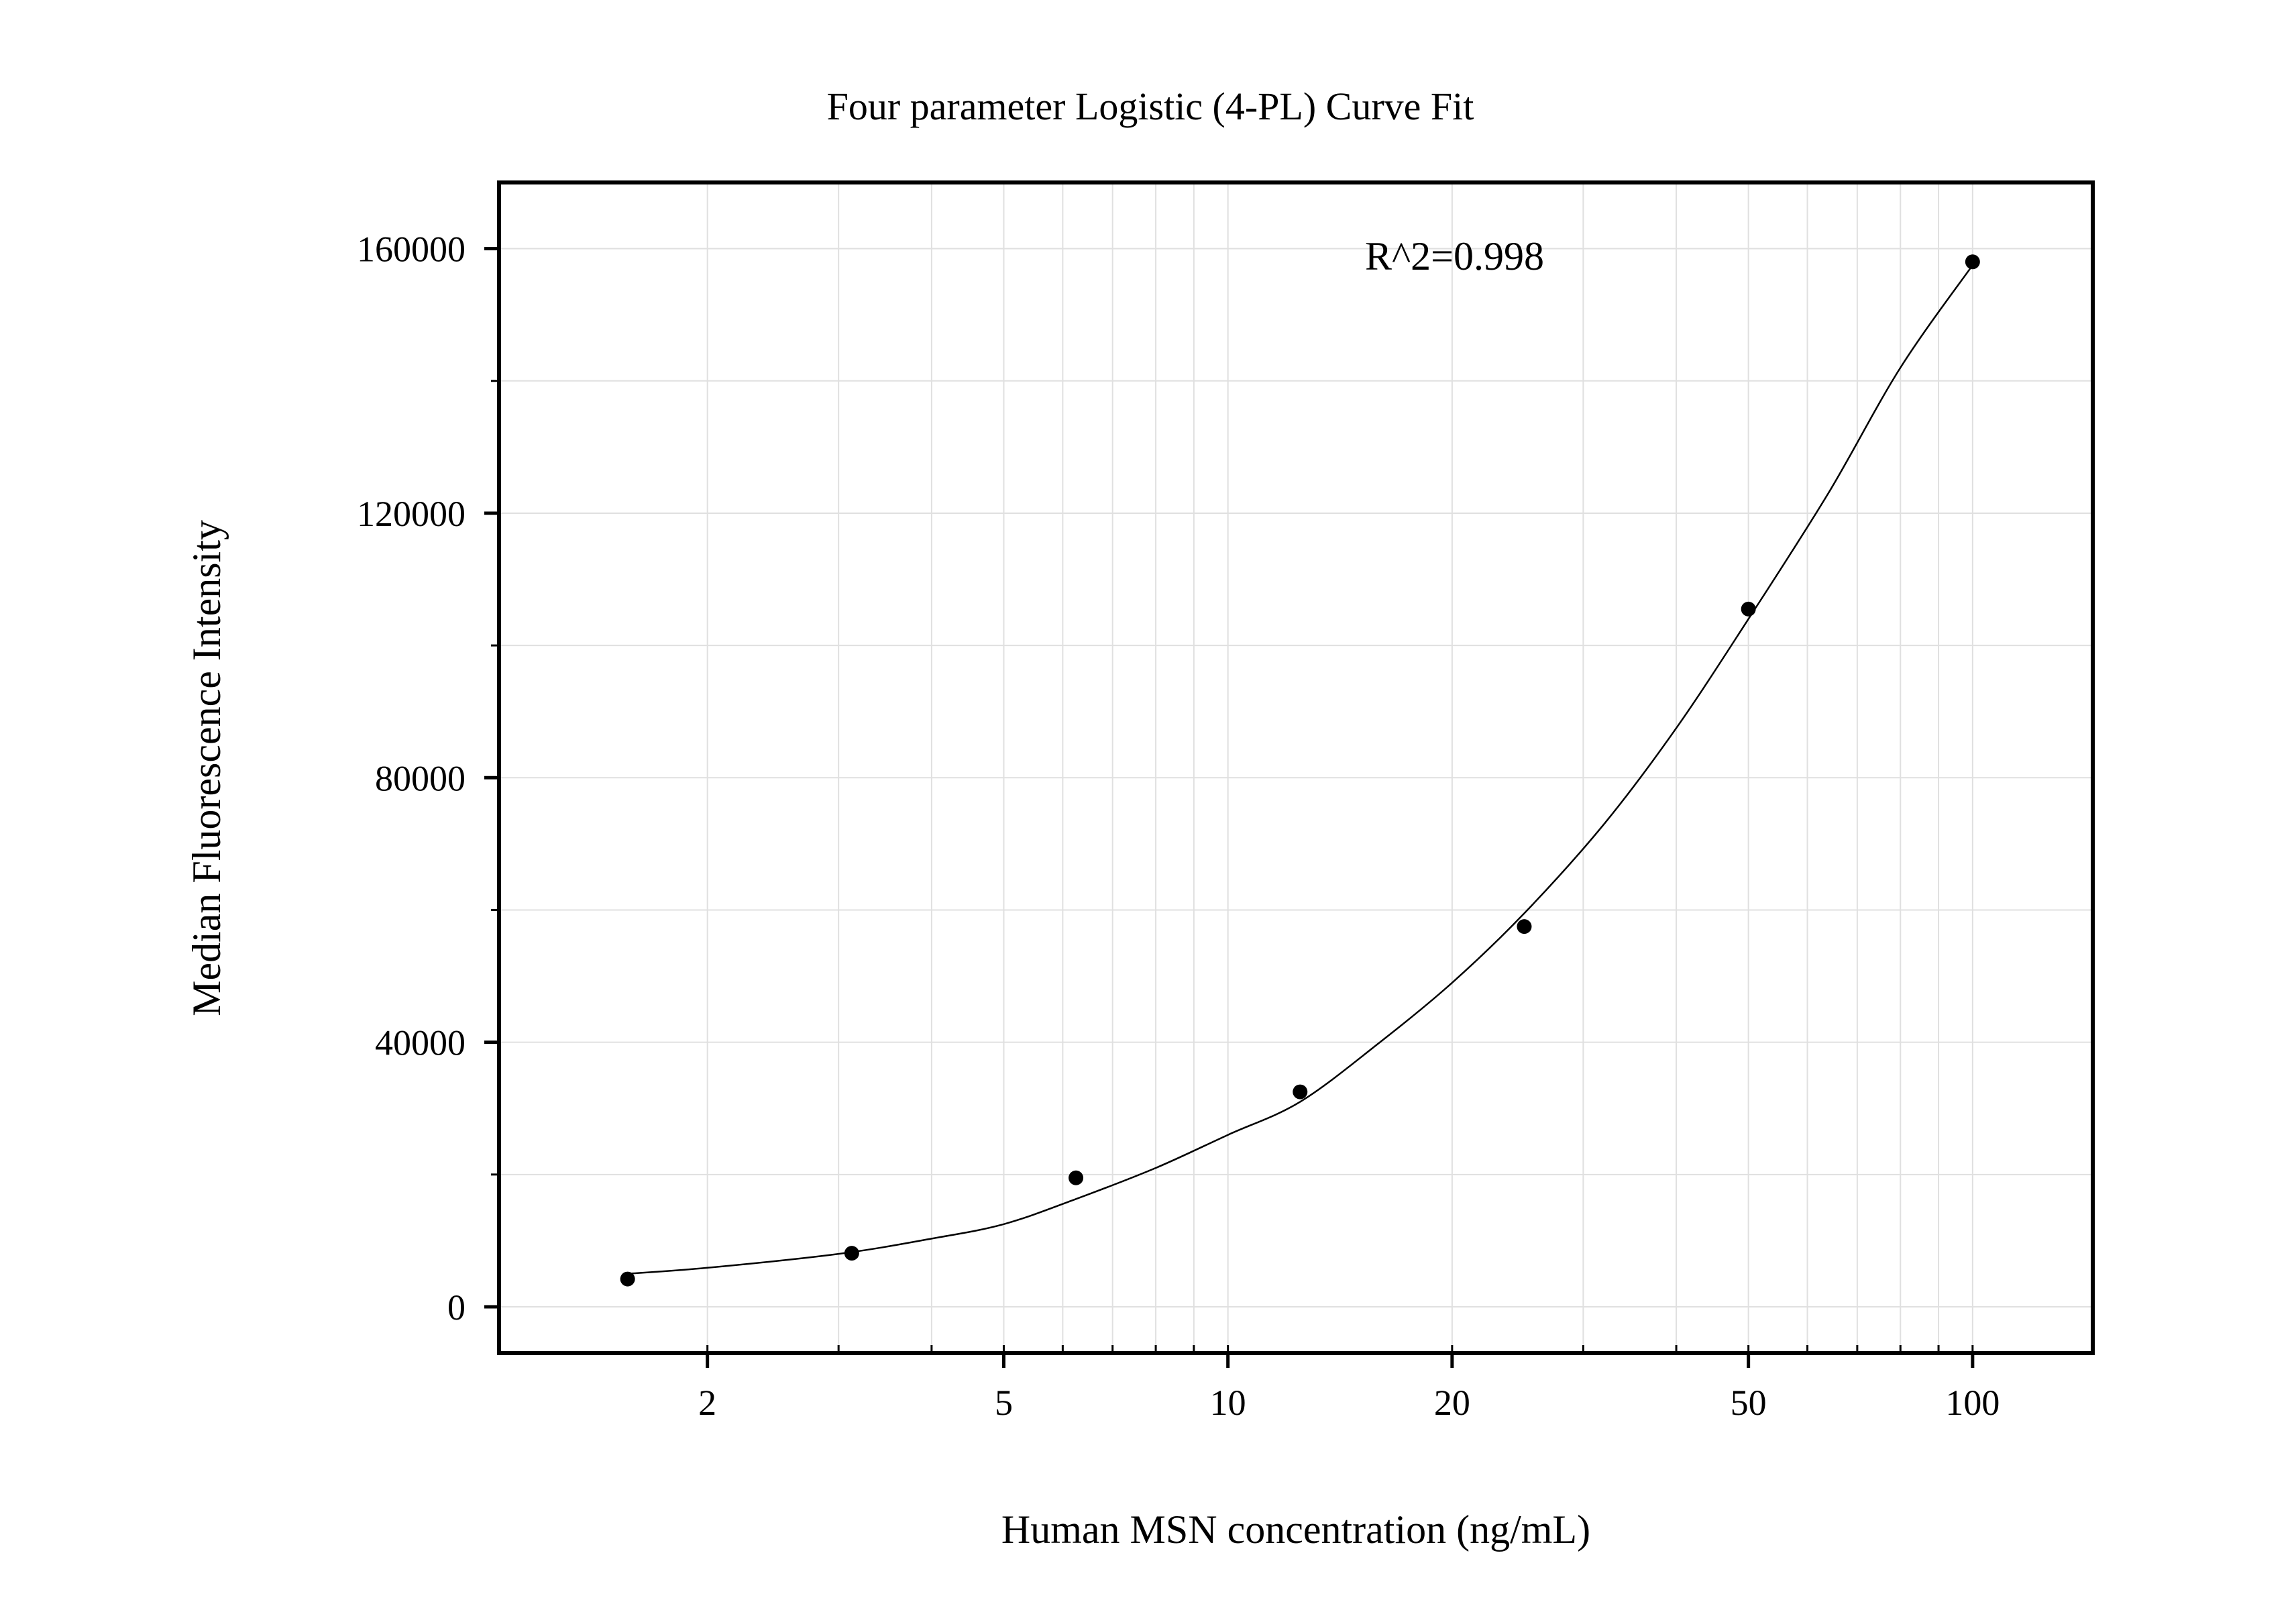  I want to click on x-tick-label: 20, so click(1452, 1403).